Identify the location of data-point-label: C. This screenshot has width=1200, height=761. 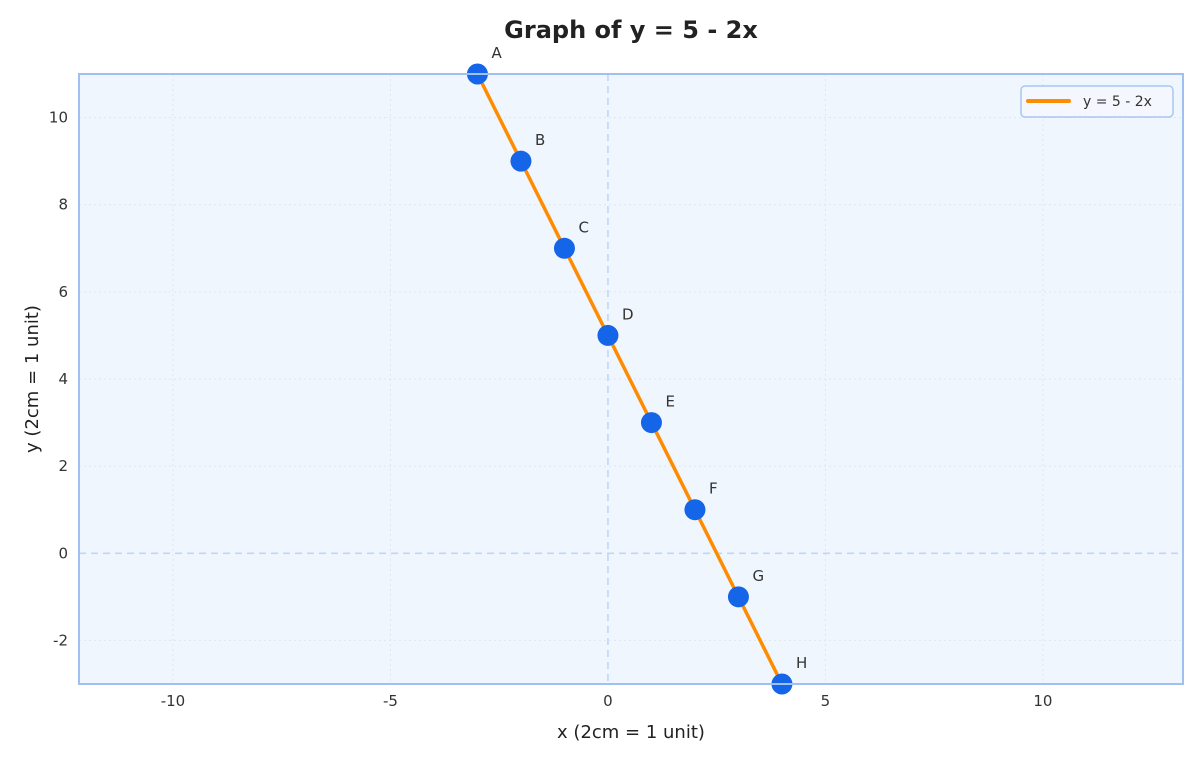
(583, 227).